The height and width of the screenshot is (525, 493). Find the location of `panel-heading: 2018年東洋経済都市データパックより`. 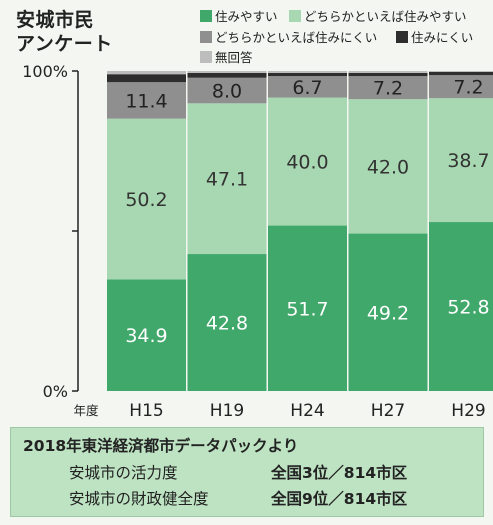

panel-heading: 2018年東洋経済都市データパックより is located at coordinates (161, 446).